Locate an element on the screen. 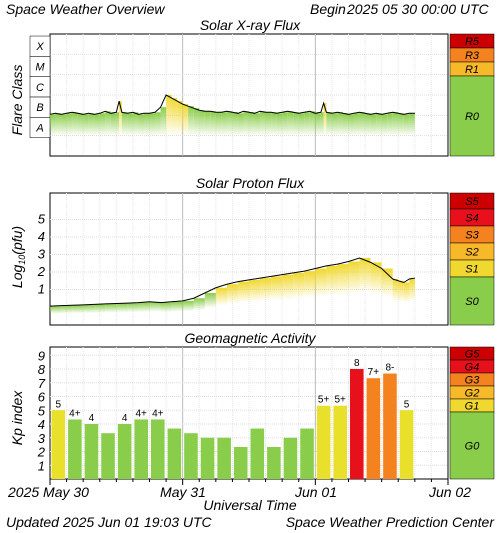 The height and width of the screenshot is (533, 500). kp-bar-label: 8 is located at coordinates (357, 363).